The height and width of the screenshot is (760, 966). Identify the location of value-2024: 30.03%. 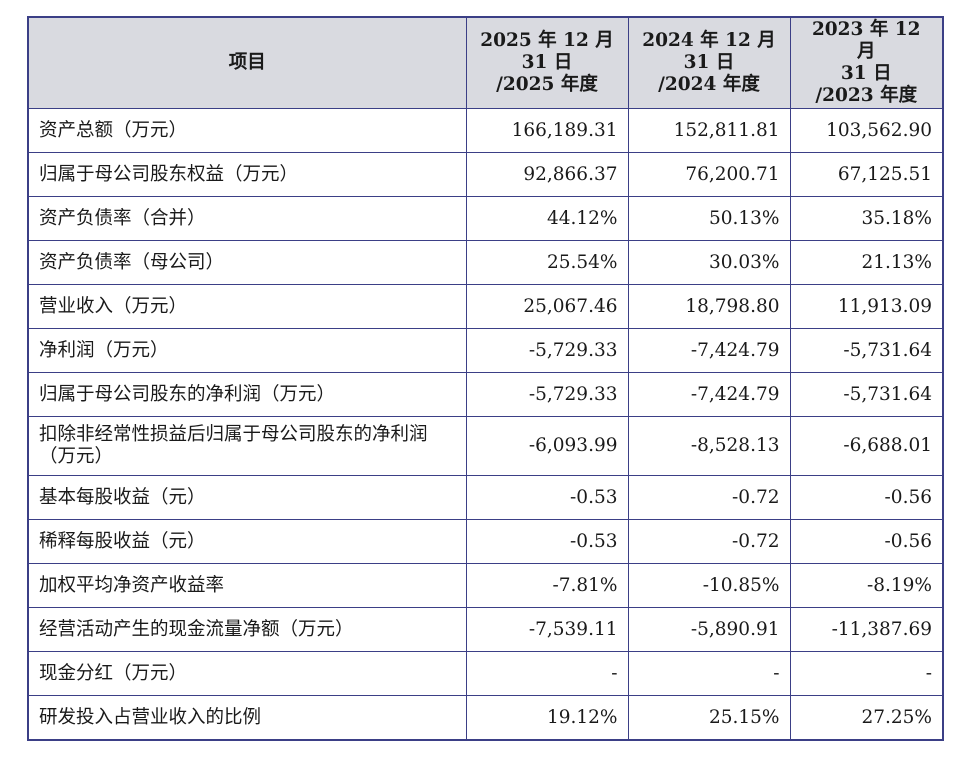
(709, 262).